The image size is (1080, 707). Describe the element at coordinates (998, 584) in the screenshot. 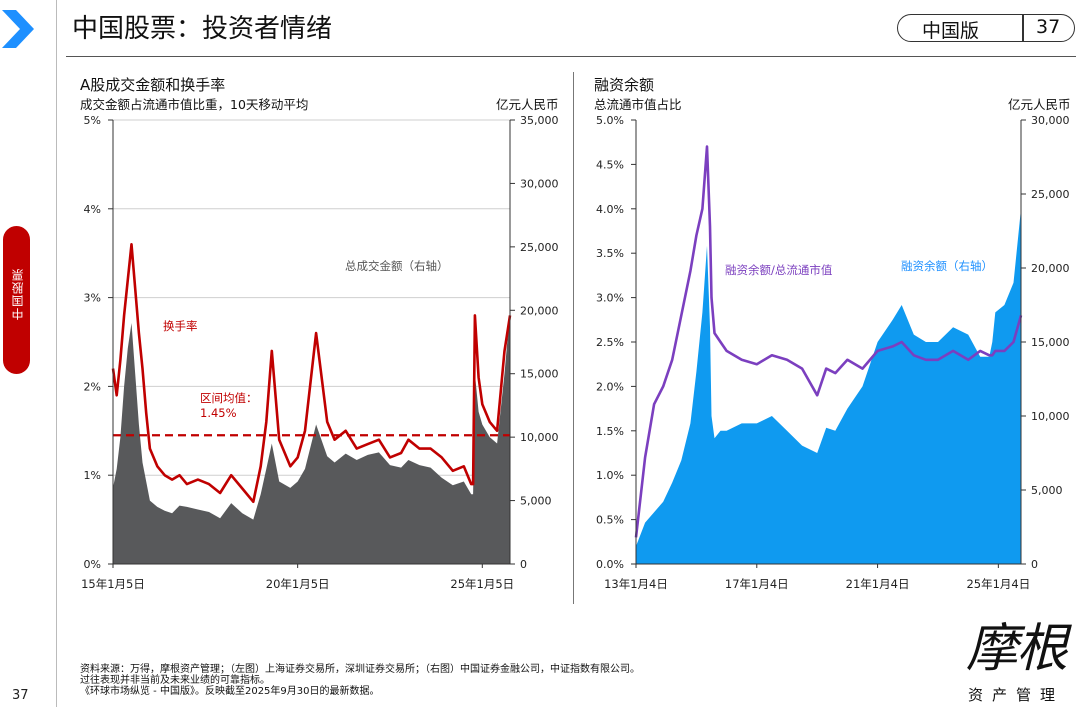

I see `x-tick-label: 25年1月4日` at that location.